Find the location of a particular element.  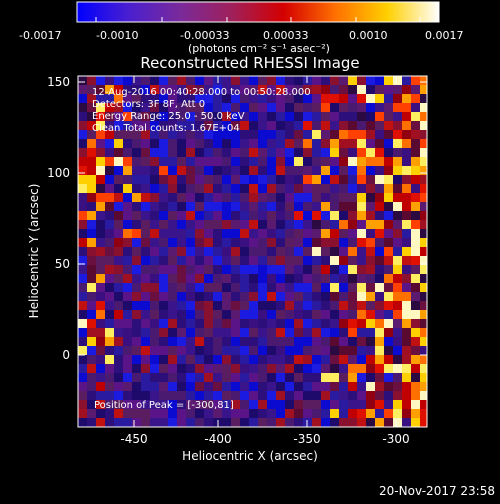

colorbar-tick-label: -0.0017 is located at coordinates (40, 35).